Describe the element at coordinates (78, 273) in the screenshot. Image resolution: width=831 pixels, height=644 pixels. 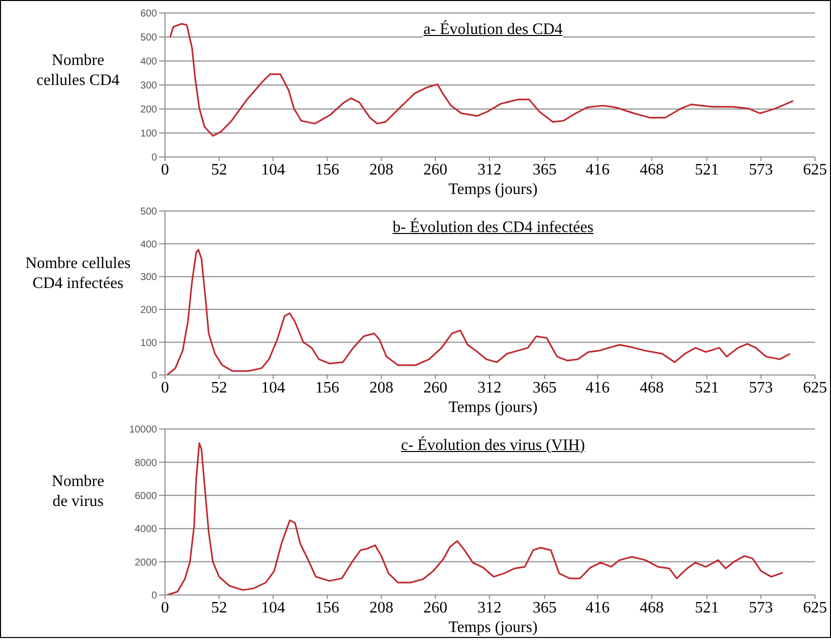
I see `y-axis-title: Nombre cellules CD4 infectées` at that location.